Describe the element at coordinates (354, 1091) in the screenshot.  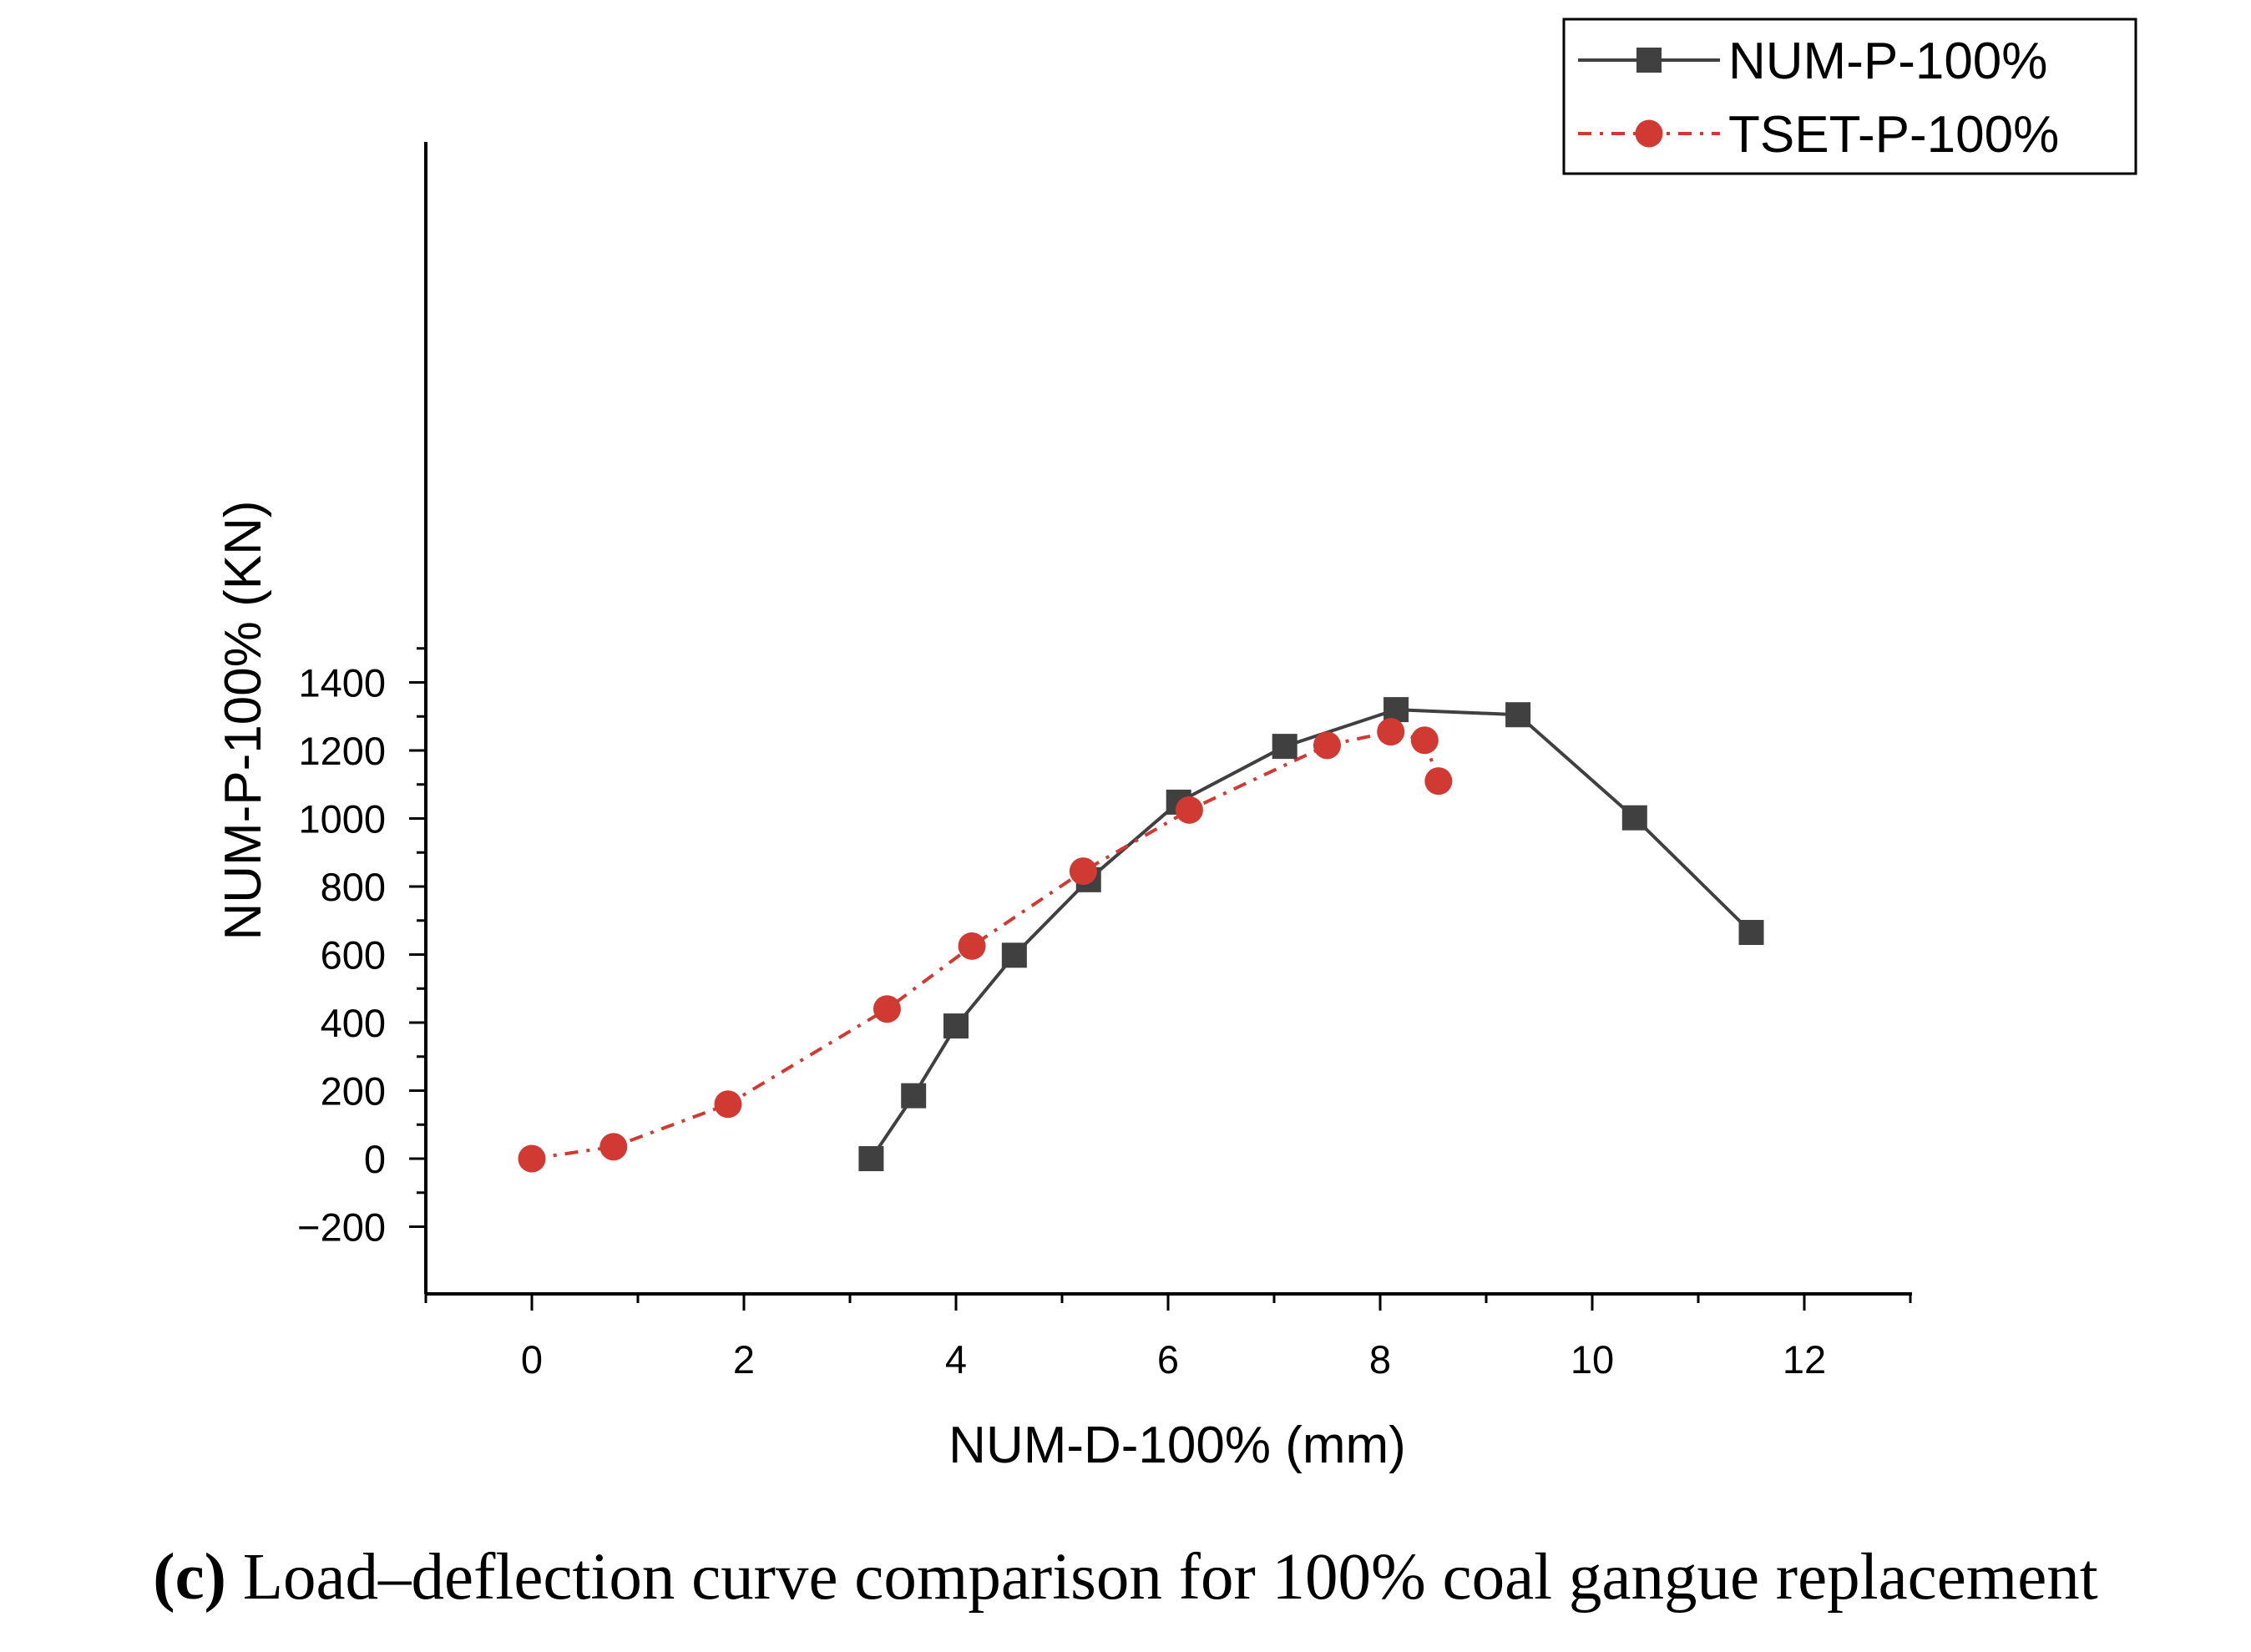
I see `y-tick-label: 200` at that location.